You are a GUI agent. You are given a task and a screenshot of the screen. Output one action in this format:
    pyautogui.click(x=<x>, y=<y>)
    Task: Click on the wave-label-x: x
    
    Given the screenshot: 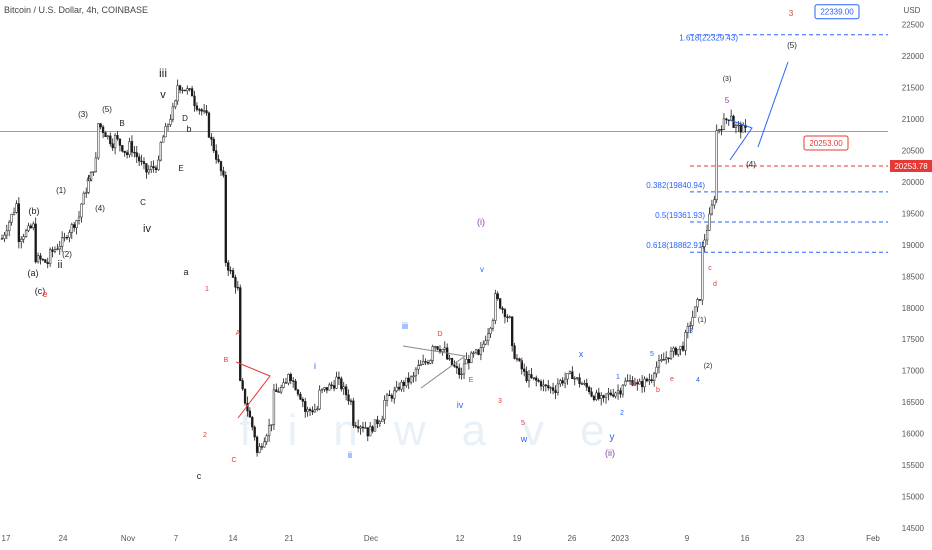 What is the action you would take?
    pyautogui.click(x=581, y=354)
    